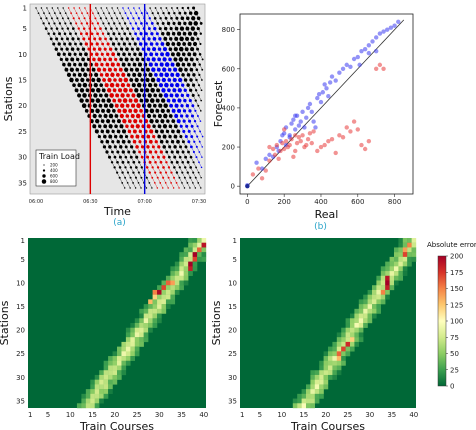  I want to click on x-tick-label: 25, so click(347, 415).